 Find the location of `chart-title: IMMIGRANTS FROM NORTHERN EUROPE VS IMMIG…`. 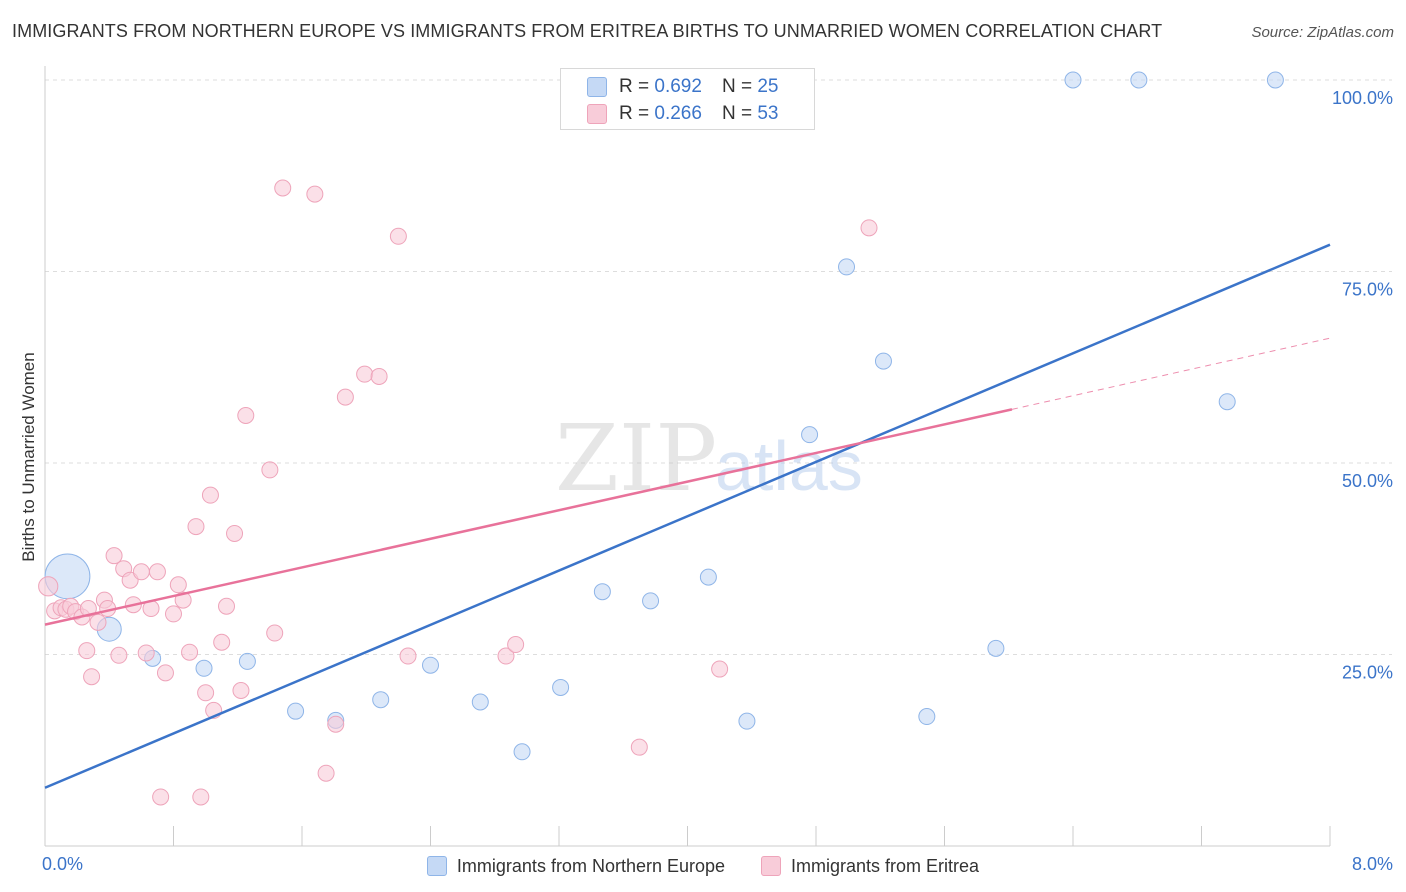

chart-title: IMMIGRANTS FROM NORTHERN EUROPE VS IMMIG… is located at coordinates (587, 31).